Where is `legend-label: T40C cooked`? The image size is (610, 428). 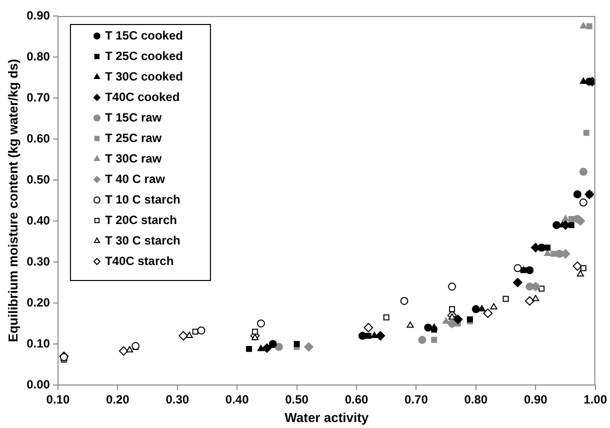 legend-label: T40C cooked is located at coordinates (142, 97).